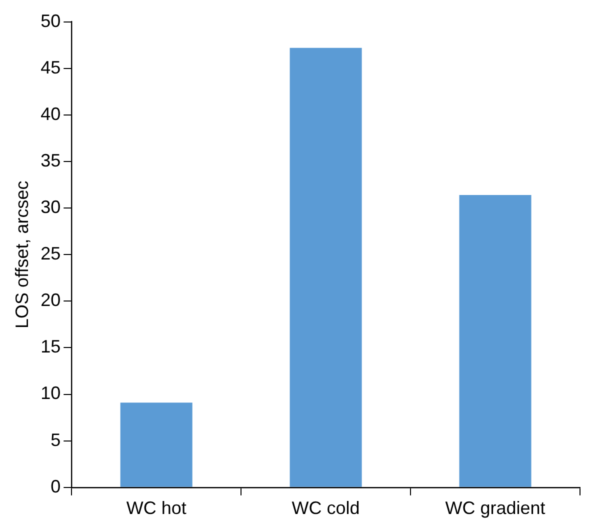  I want to click on y-axis-title: LOS offset, arcsec, so click(22, 254).